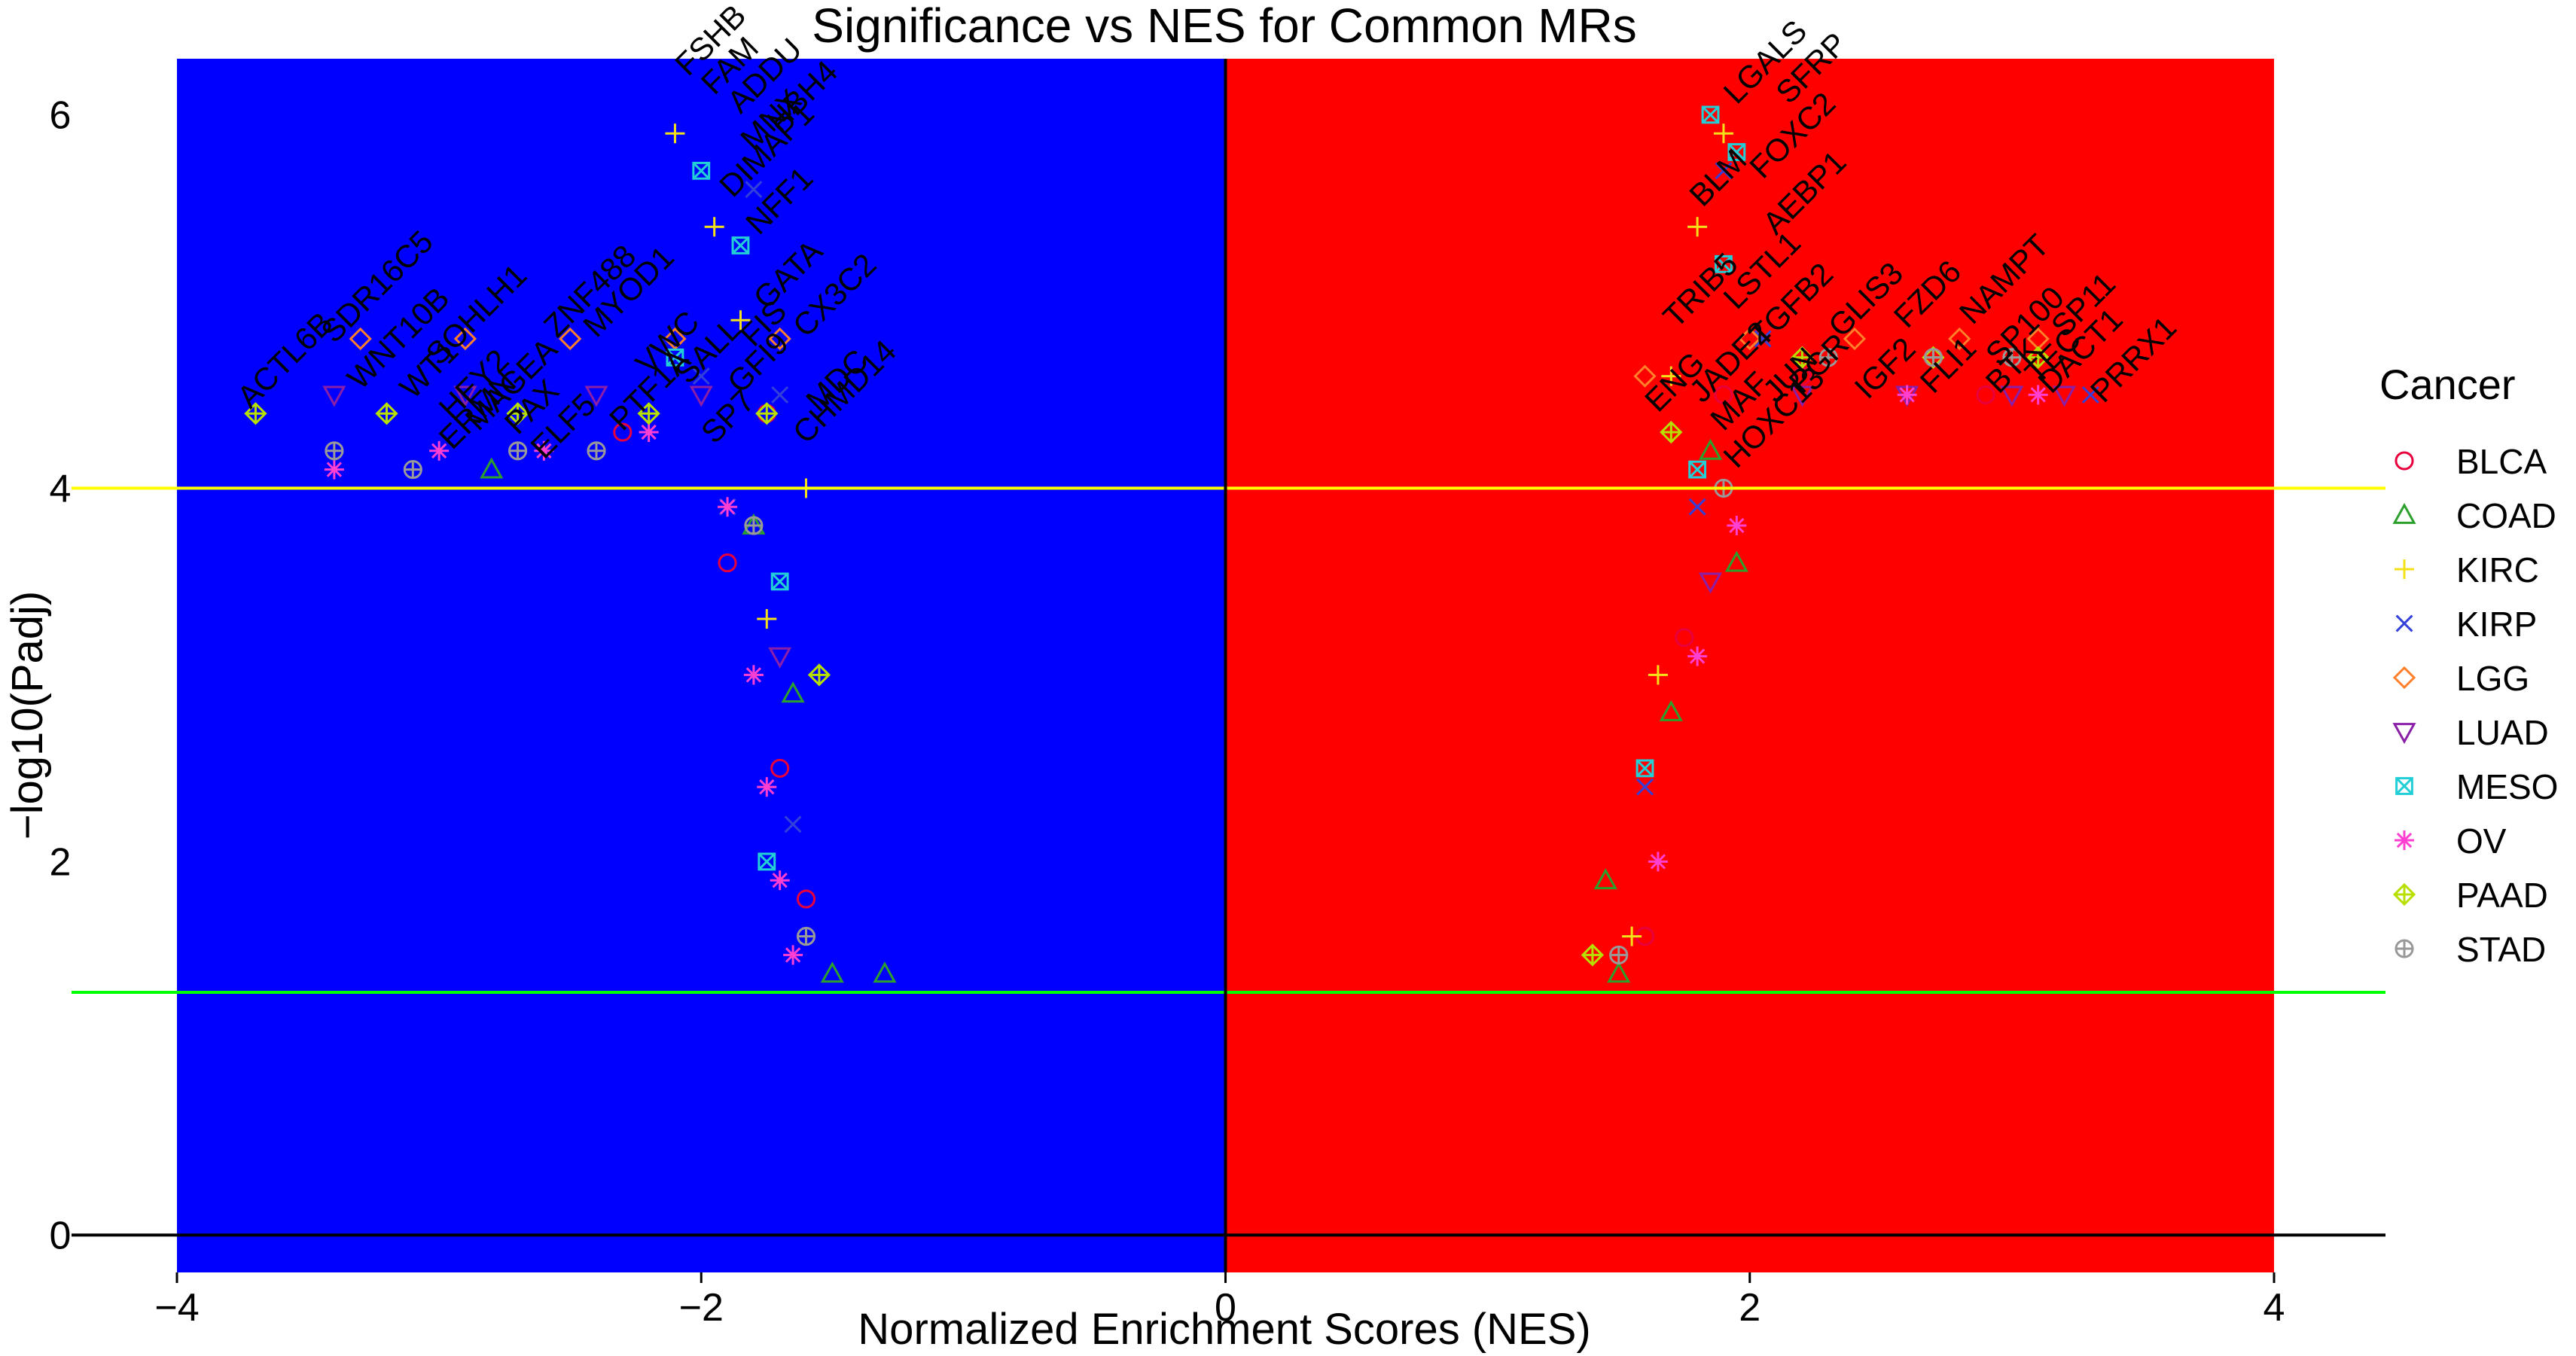 The height and width of the screenshot is (1356, 2576). I want to click on chart-title: Significance vs NES for Common MRs, so click(1224, 26).